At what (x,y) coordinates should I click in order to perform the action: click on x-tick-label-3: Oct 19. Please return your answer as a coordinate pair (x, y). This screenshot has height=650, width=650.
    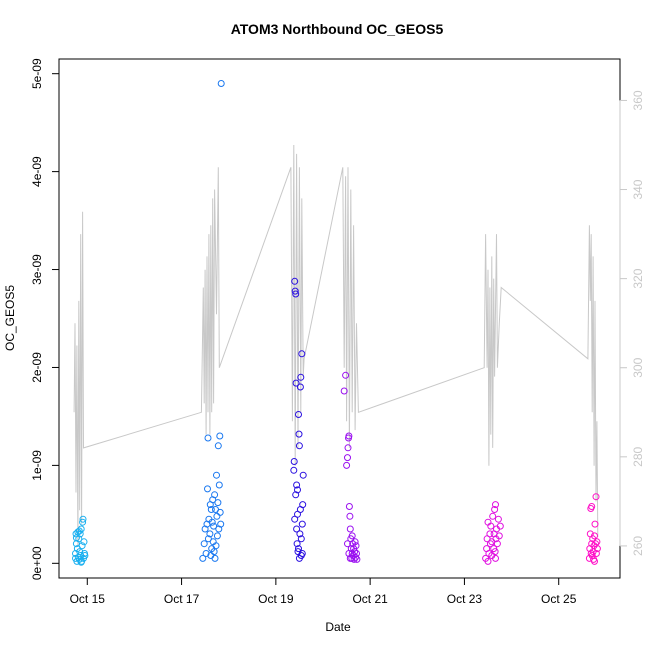
    Looking at the image, I should click on (276, 599).